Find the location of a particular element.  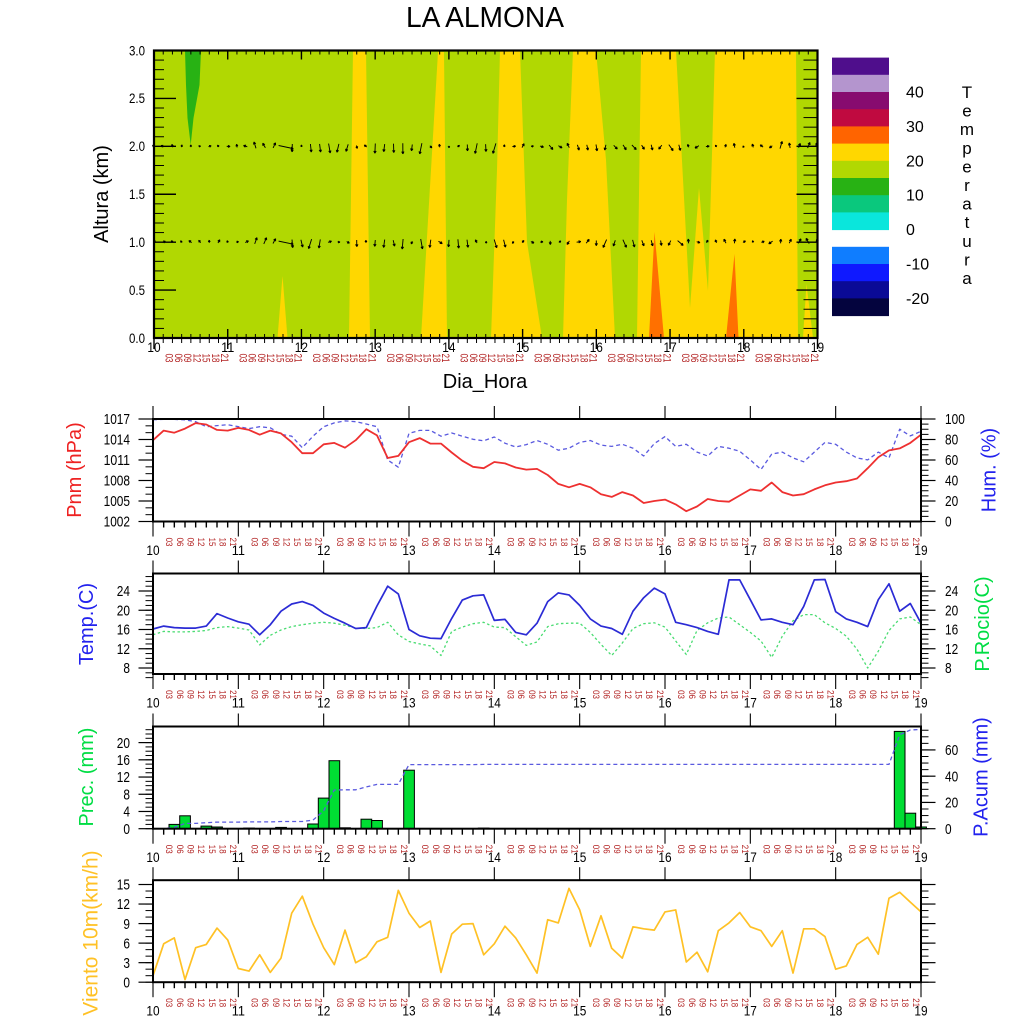

svg-text: 16 is located at coordinates (664, 1011).